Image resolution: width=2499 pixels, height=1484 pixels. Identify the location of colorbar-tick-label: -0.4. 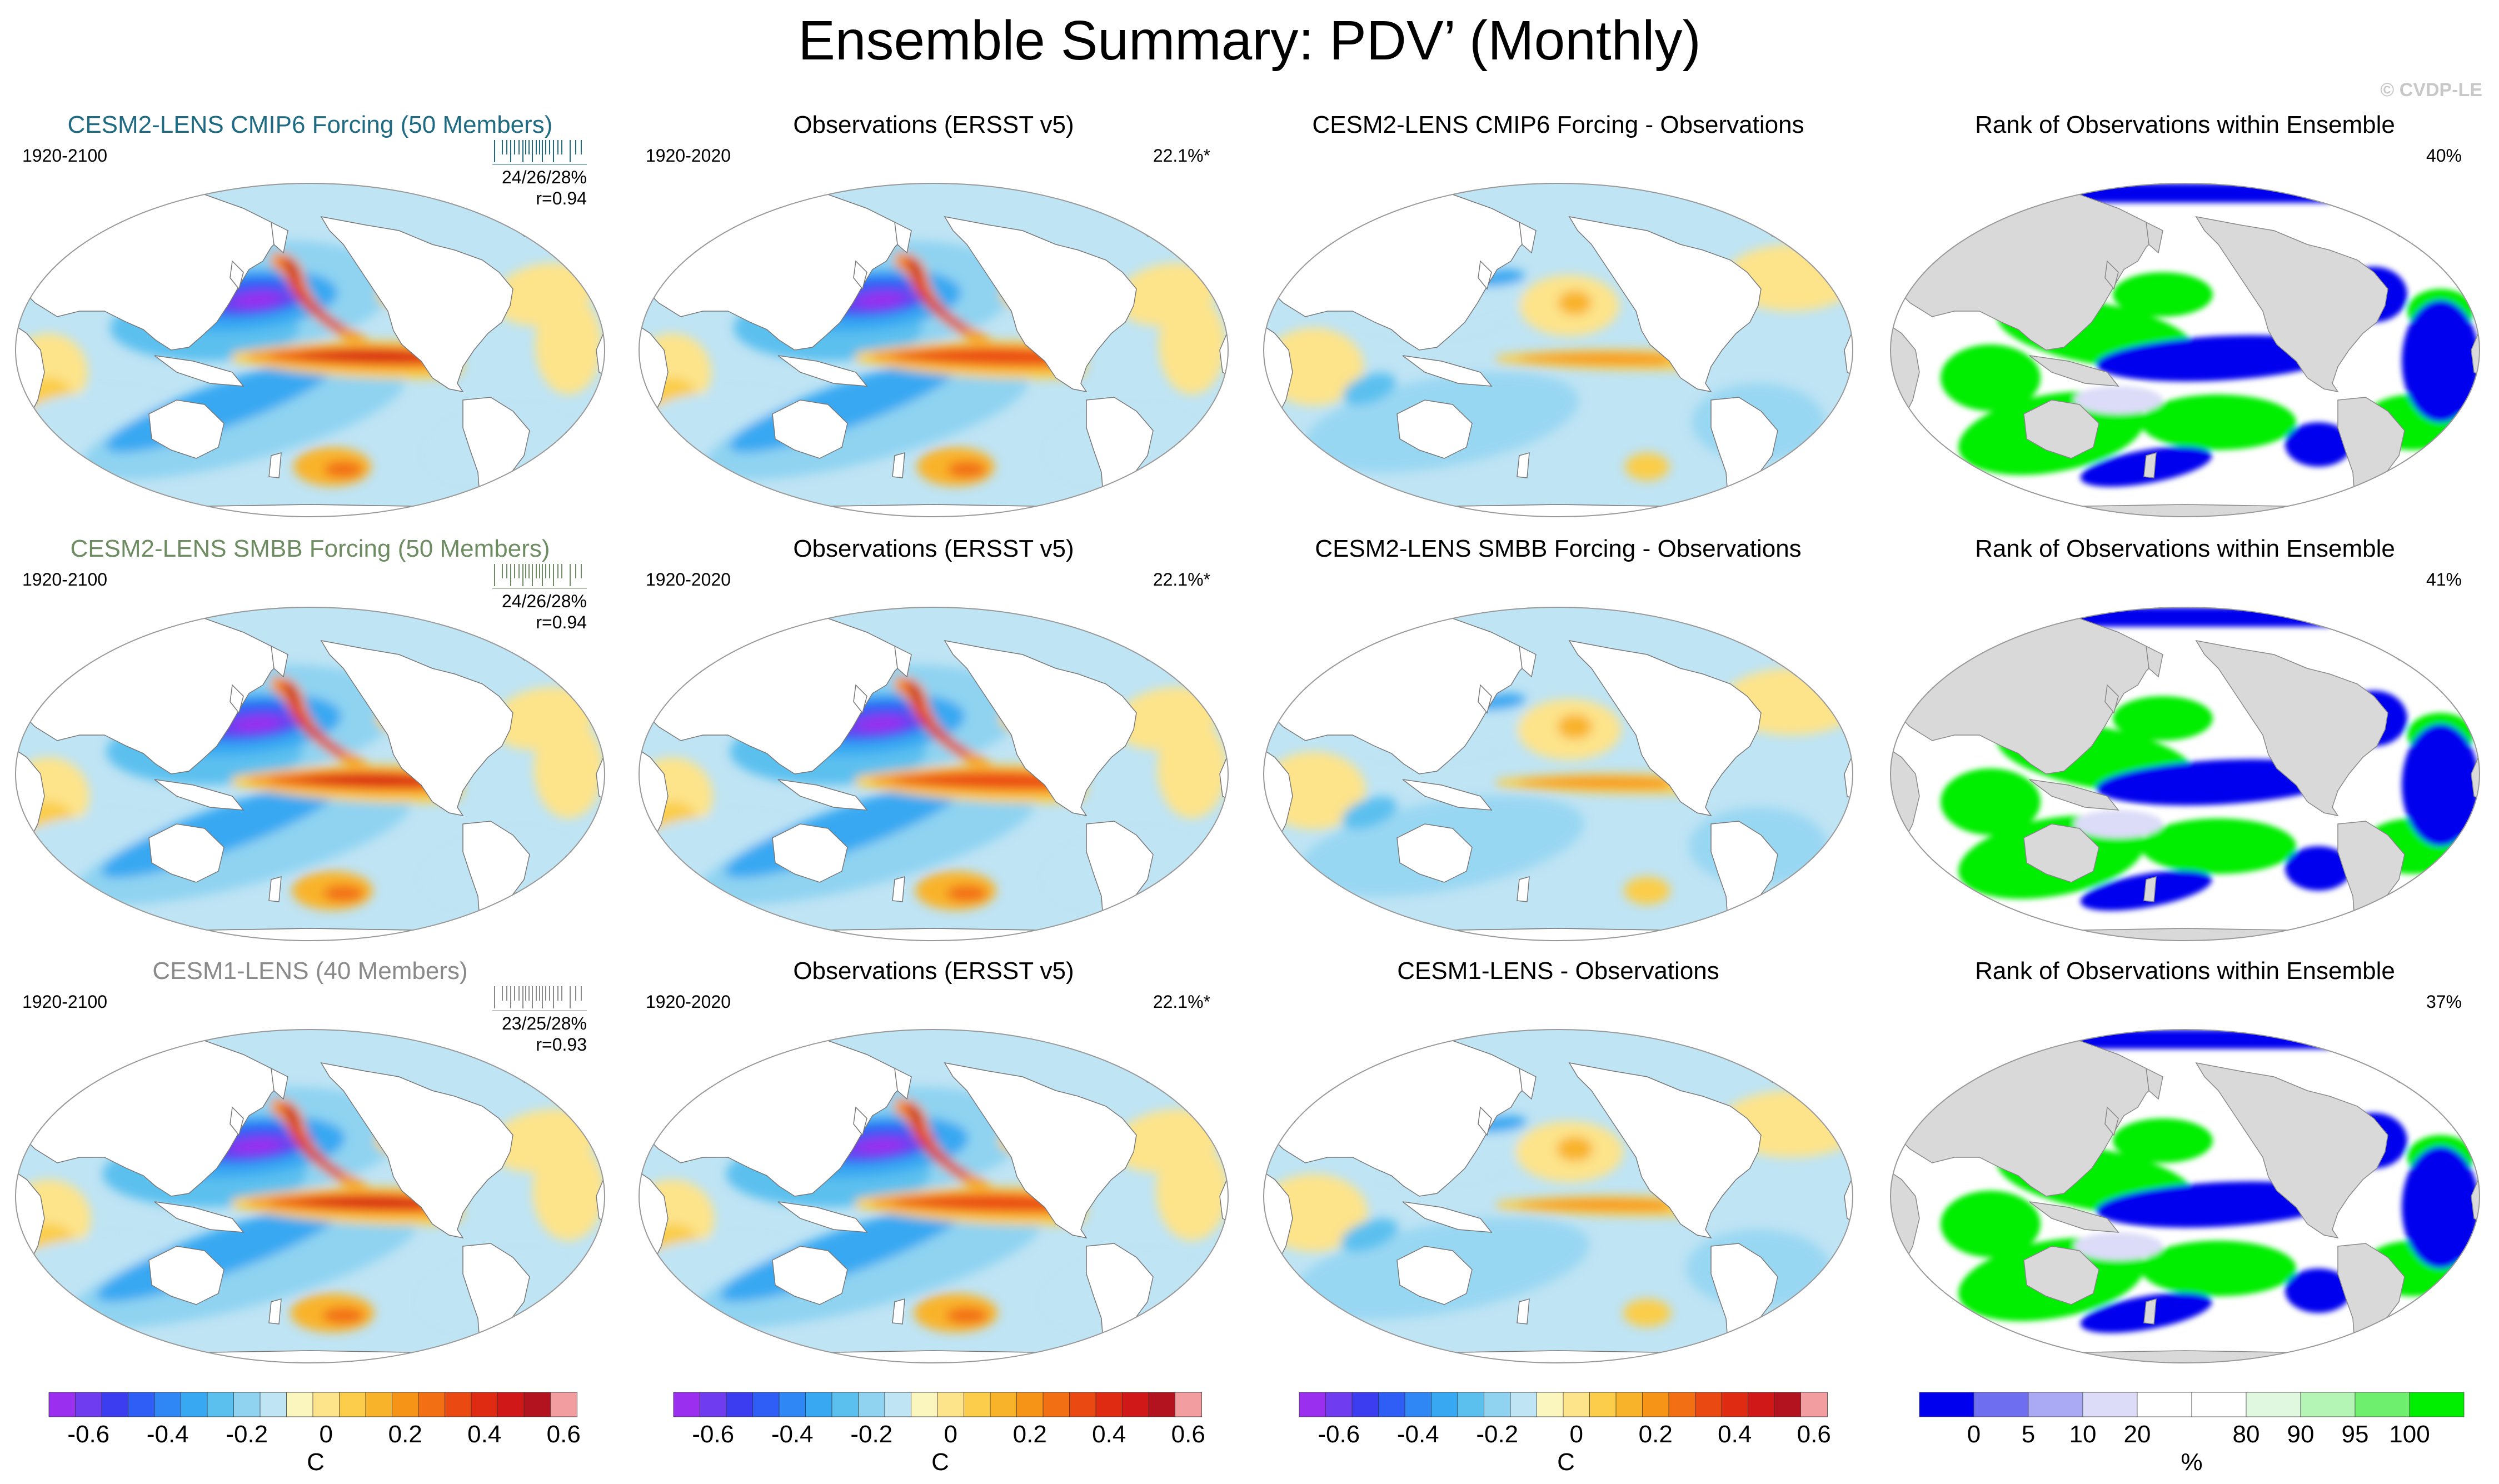
(1418, 1434).